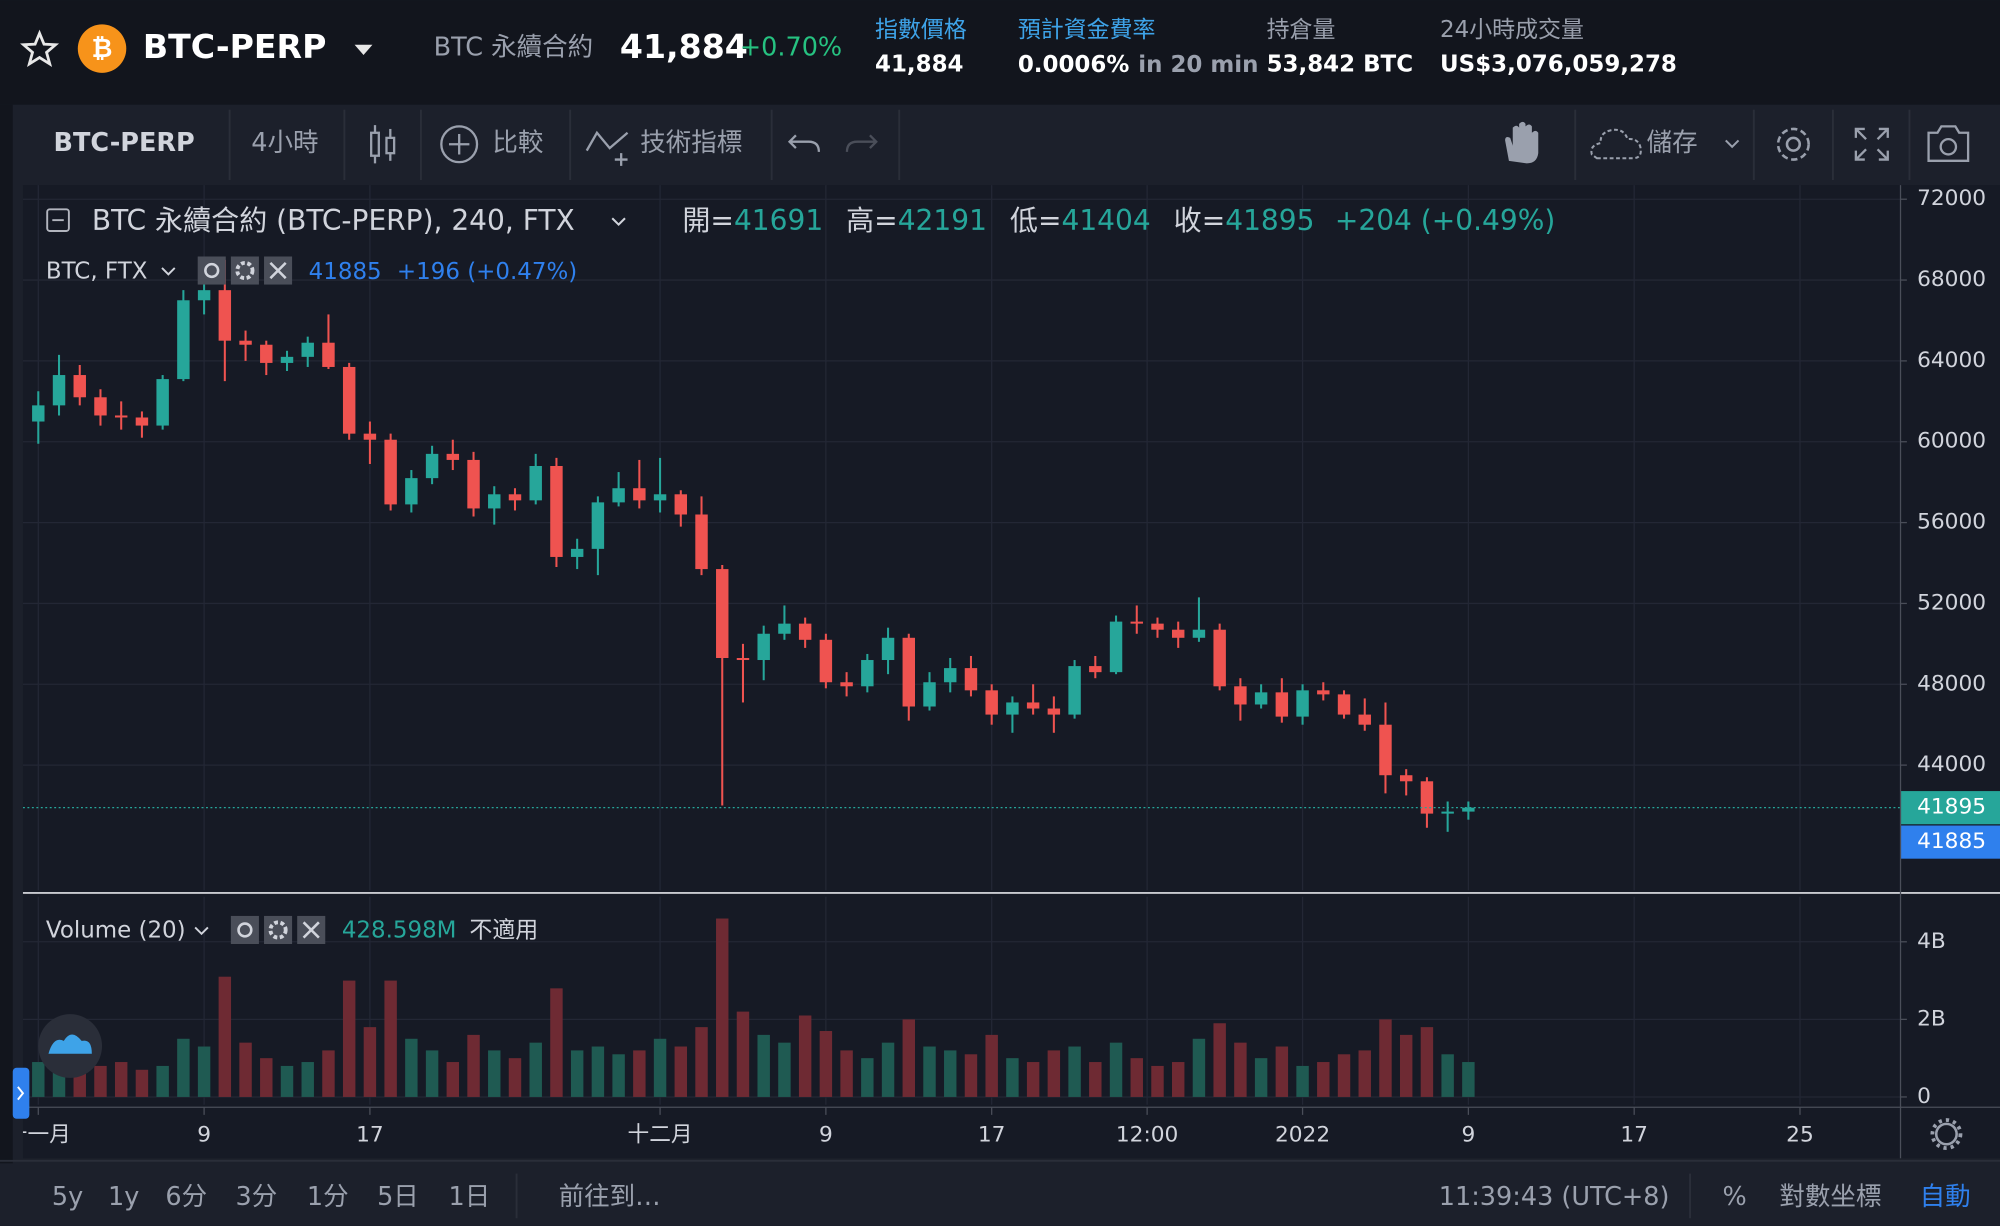 The width and height of the screenshot is (2000, 1226). I want to click on stat-value: 41,884, so click(919, 65).